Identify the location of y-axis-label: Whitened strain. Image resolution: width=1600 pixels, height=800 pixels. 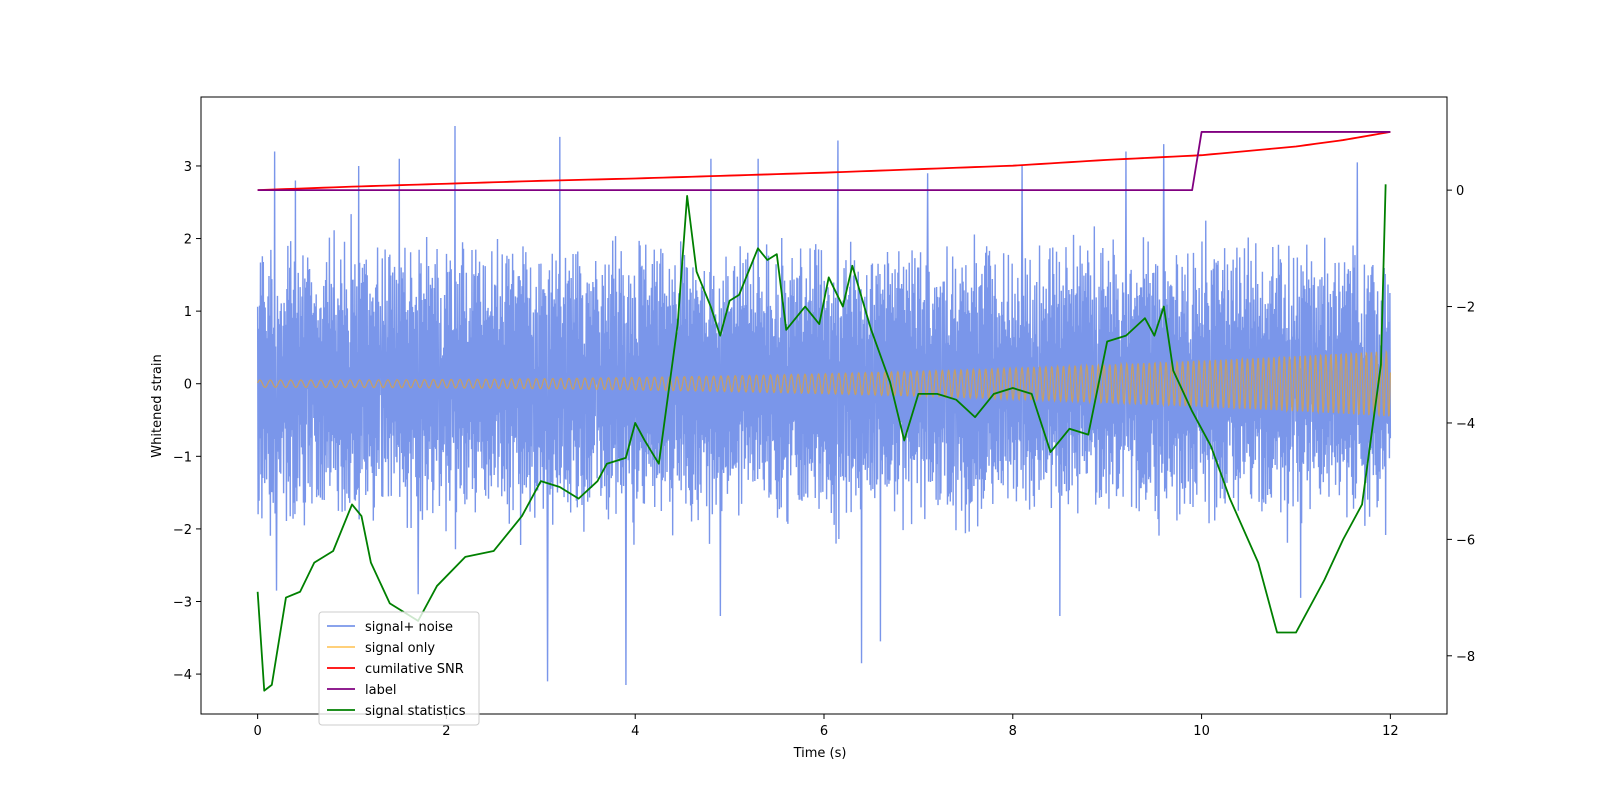
(157, 405).